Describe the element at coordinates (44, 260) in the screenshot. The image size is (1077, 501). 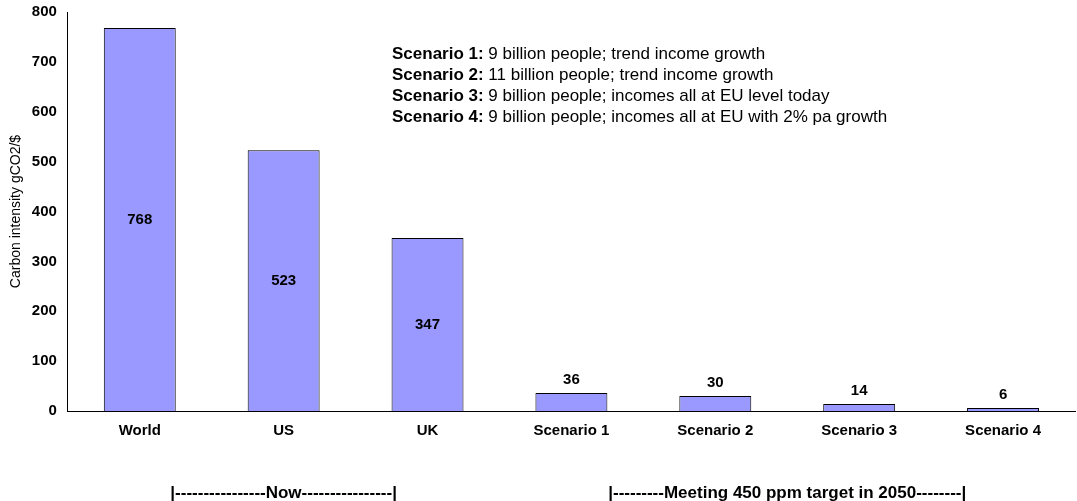
I see `y-tick-label: 300` at that location.